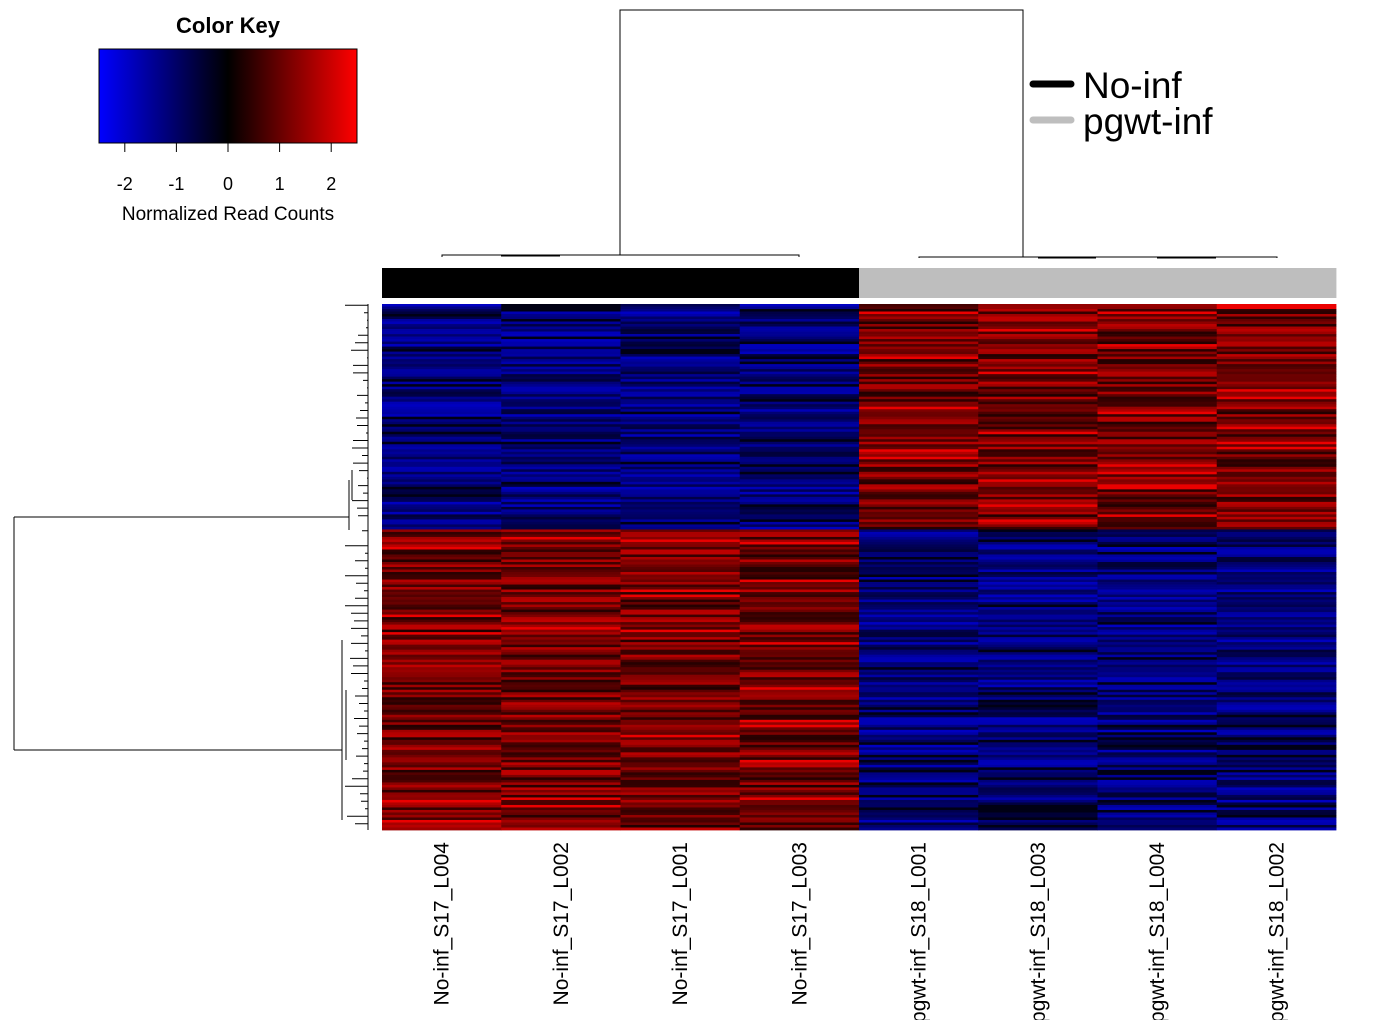  What do you see at coordinates (228, 96) in the screenshot?
I see `color-key-gradient` at bounding box center [228, 96].